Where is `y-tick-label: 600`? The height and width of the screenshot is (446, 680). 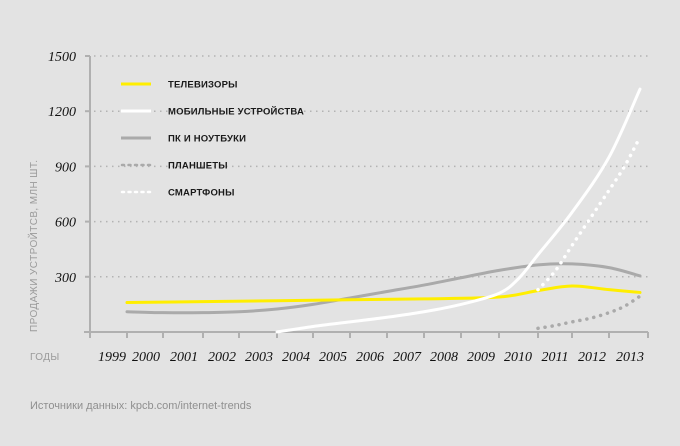
y-tick-label: 600 is located at coordinates (65, 223).